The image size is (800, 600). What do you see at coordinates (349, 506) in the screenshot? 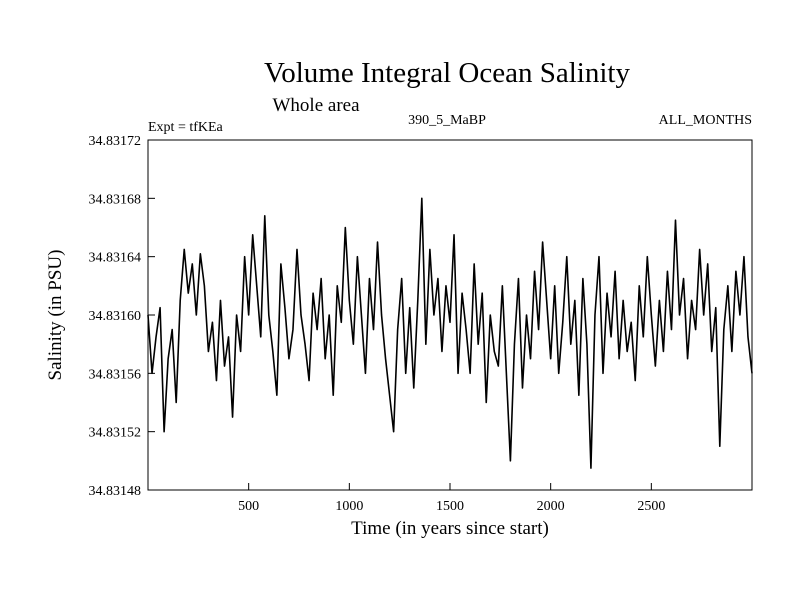
I see `x-tick-label: 1000` at bounding box center [349, 506].